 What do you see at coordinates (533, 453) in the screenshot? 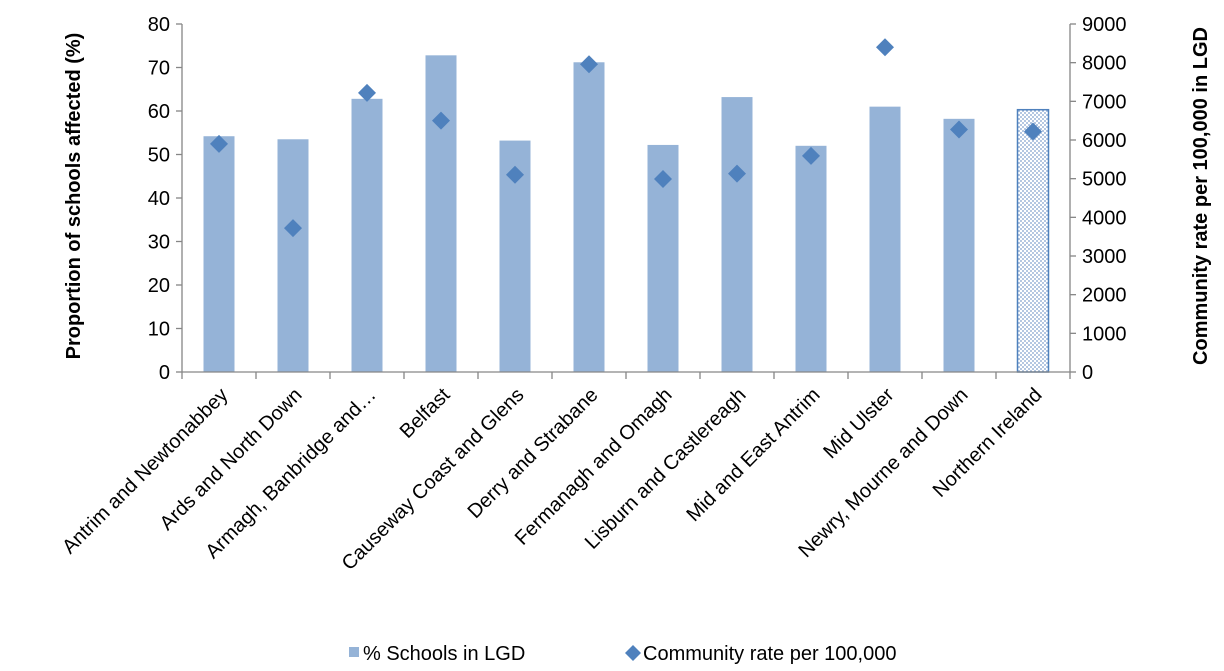
I see `x-tick-label: Derry and Strabane` at bounding box center [533, 453].